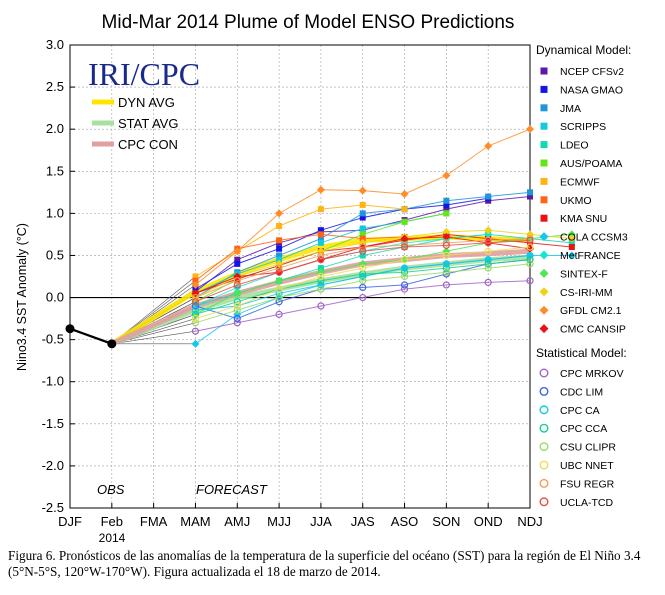 The height and width of the screenshot is (595, 665). I want to click on legend-label: CPC MRKOV, so click(592, 374).